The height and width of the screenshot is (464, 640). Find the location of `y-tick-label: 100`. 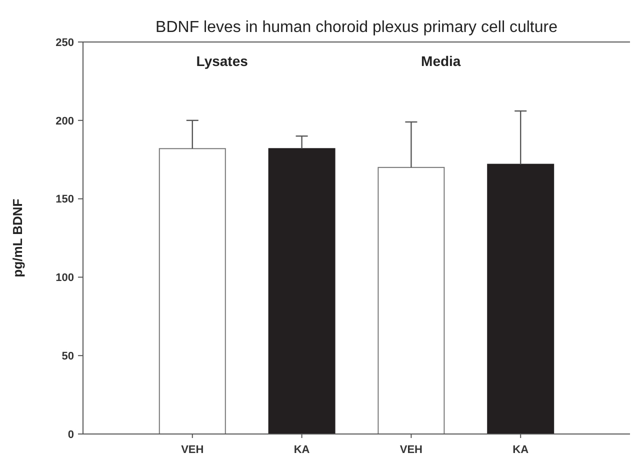

y-tick-label: 100 is located at coordinates (65, 278).